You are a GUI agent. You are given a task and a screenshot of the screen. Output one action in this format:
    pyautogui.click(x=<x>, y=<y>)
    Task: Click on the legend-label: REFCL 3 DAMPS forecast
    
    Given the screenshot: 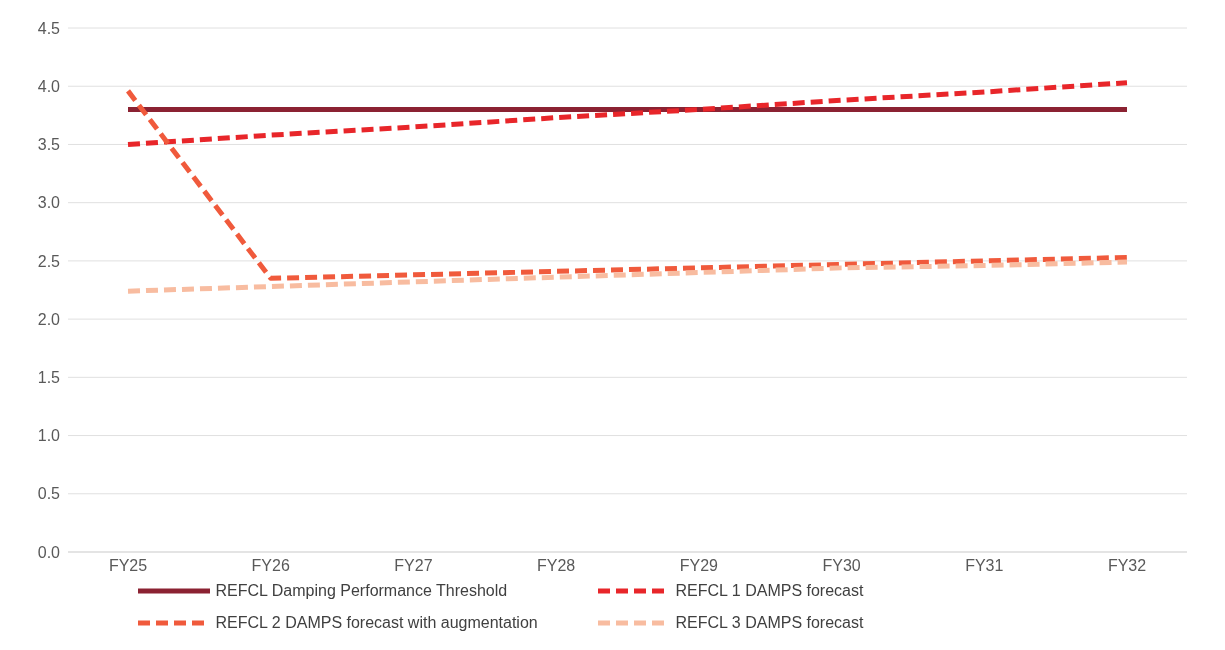 What is the action you would take?
    pyautogui.click(x=769, y=623)
    